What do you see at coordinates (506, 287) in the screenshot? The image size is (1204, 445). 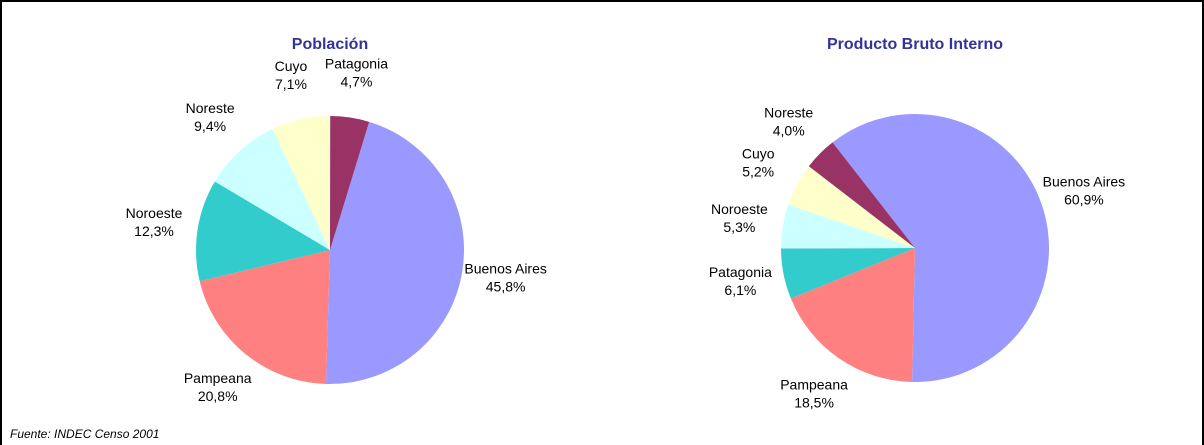 I see `slice-value: 45,8%` at bounding box center [506, 287].